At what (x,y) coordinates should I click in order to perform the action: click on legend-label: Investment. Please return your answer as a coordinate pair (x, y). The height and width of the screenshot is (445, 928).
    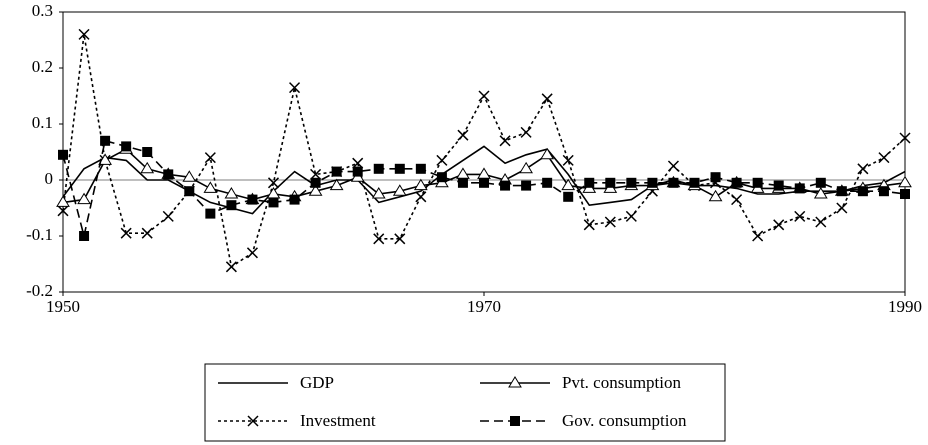
    Looking at the image, I should click on (338, 420).